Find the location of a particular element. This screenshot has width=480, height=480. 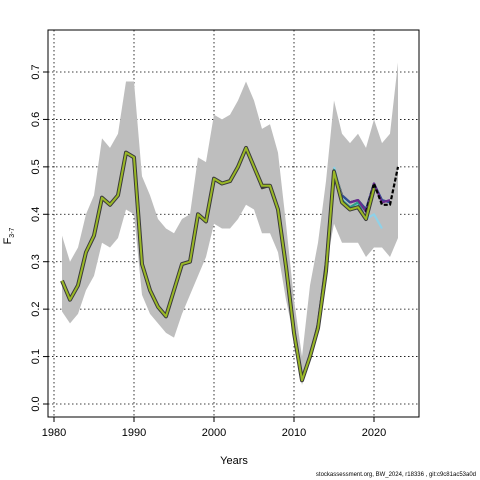

y-tick-label: 0.4 is located at coordinates (36, 214).